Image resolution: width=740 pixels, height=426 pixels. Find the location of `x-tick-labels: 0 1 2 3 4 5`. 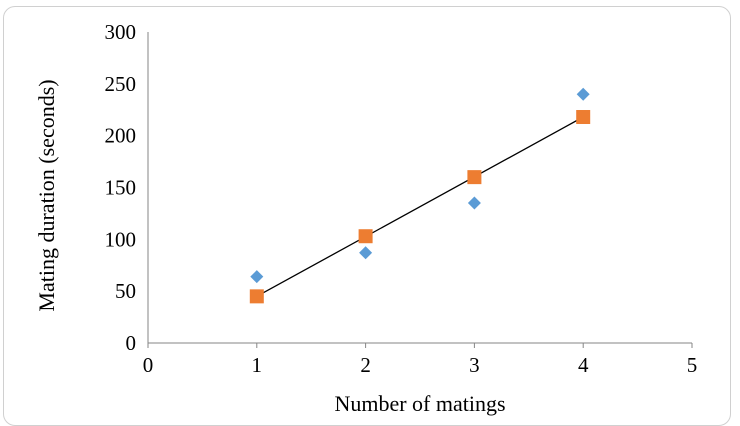

x-tick-labels: 0 1 2 3 4 5 is located at coordinates (420, 360).